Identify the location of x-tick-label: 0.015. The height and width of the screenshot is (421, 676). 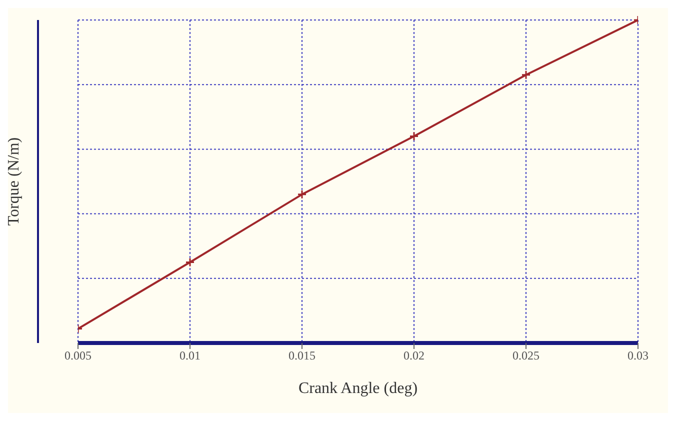
(302, 355).